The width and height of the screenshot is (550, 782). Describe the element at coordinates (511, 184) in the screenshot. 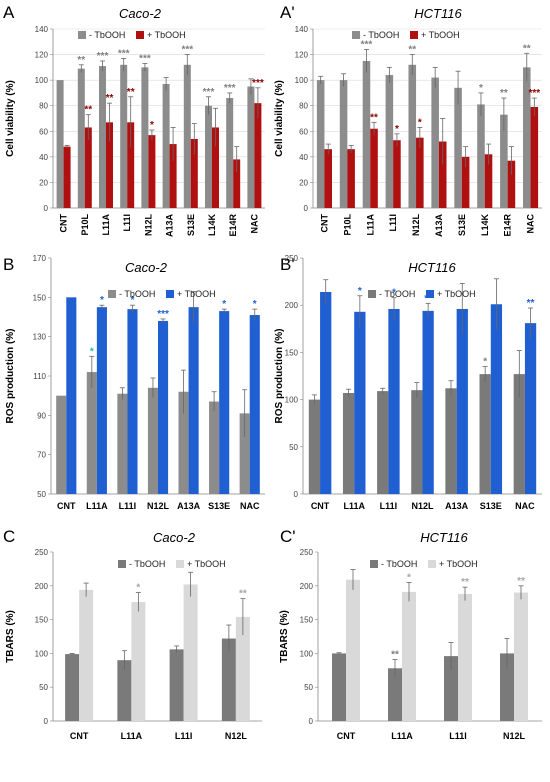

I see `bar-tbooh-e14r` at that location.